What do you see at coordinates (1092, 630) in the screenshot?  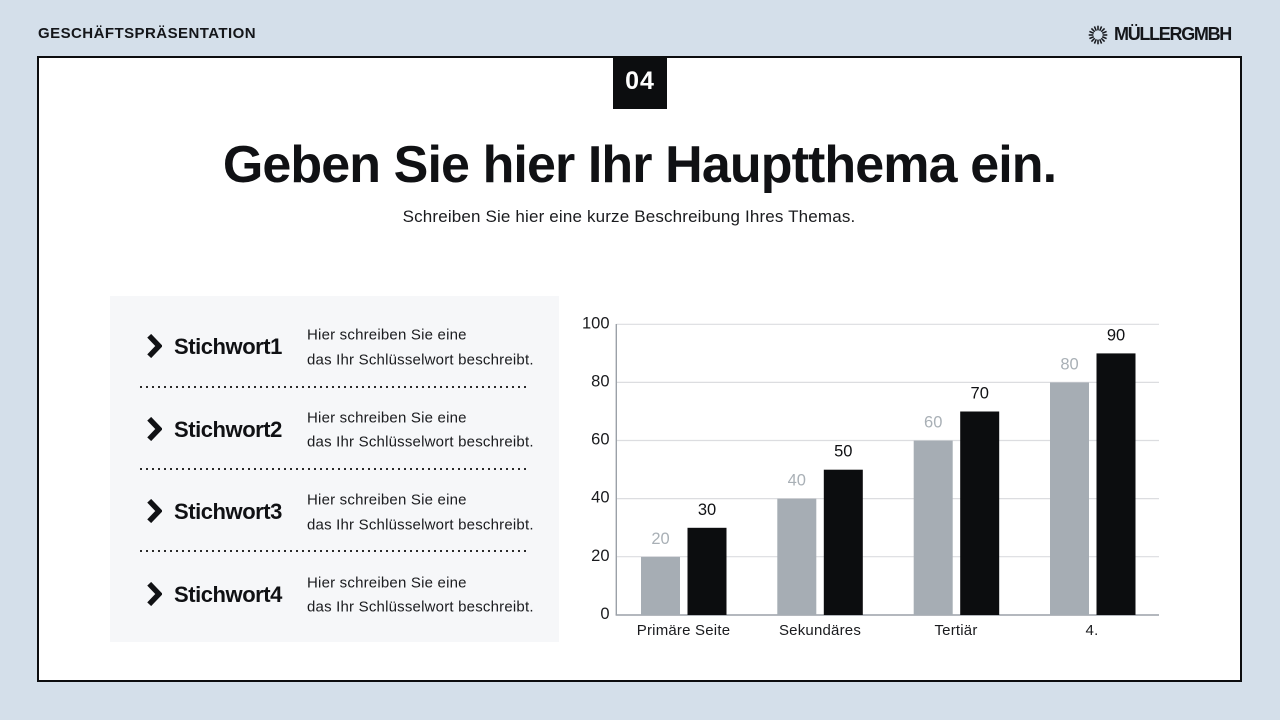 I see `svg-text: 4.` at bounding box center [1092, 630].